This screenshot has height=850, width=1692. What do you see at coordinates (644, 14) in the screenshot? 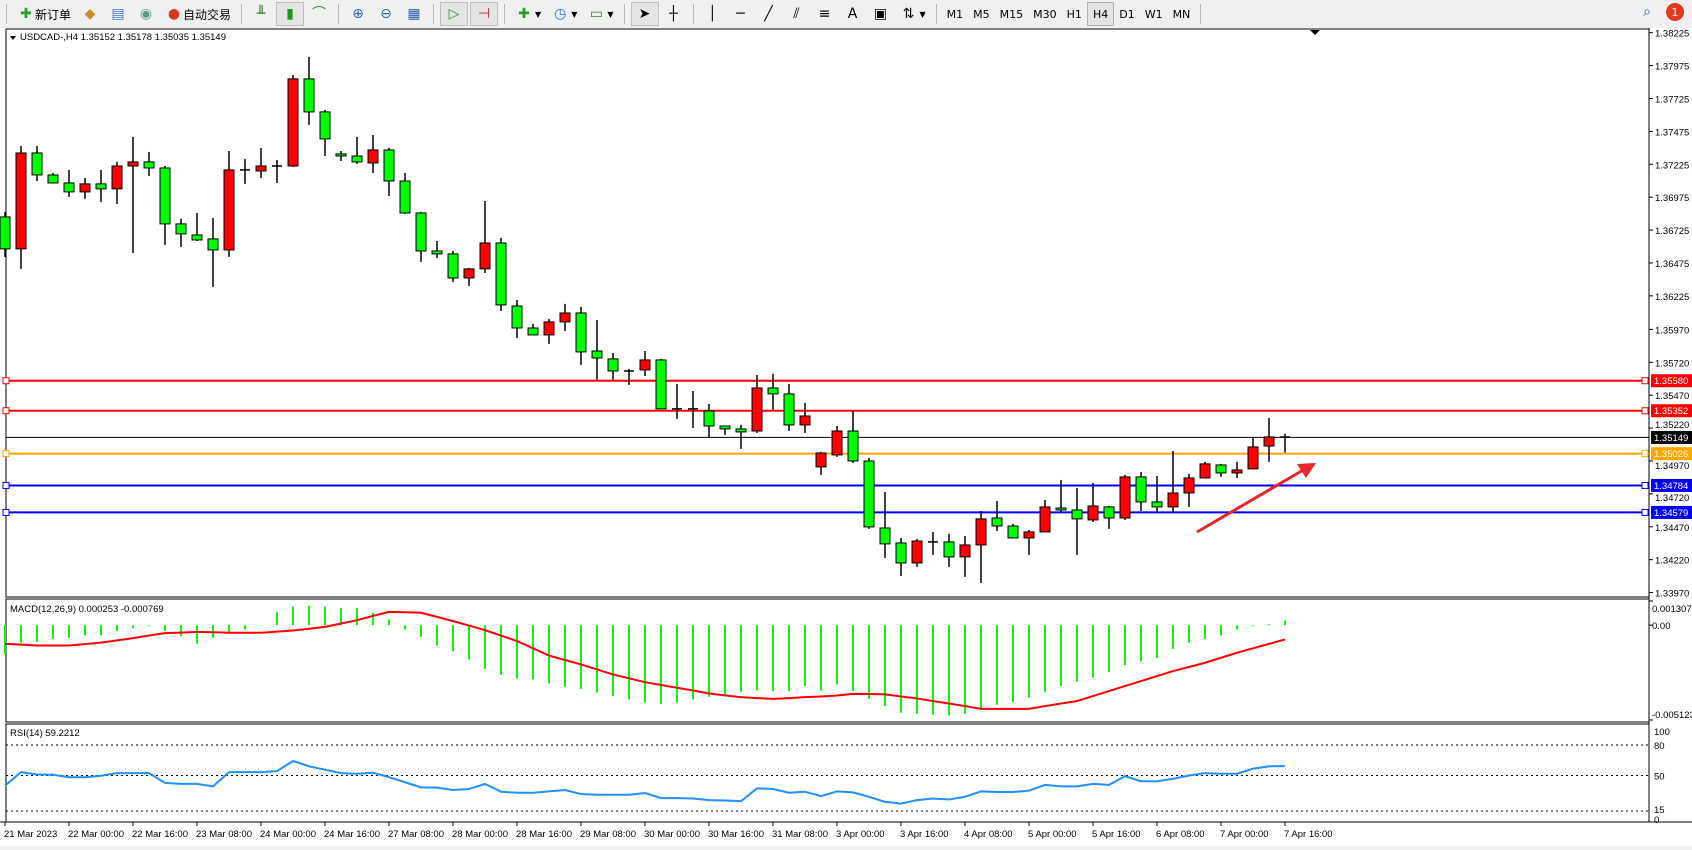
I see `cursor-button: ➤` at bounding box center [644, 14].